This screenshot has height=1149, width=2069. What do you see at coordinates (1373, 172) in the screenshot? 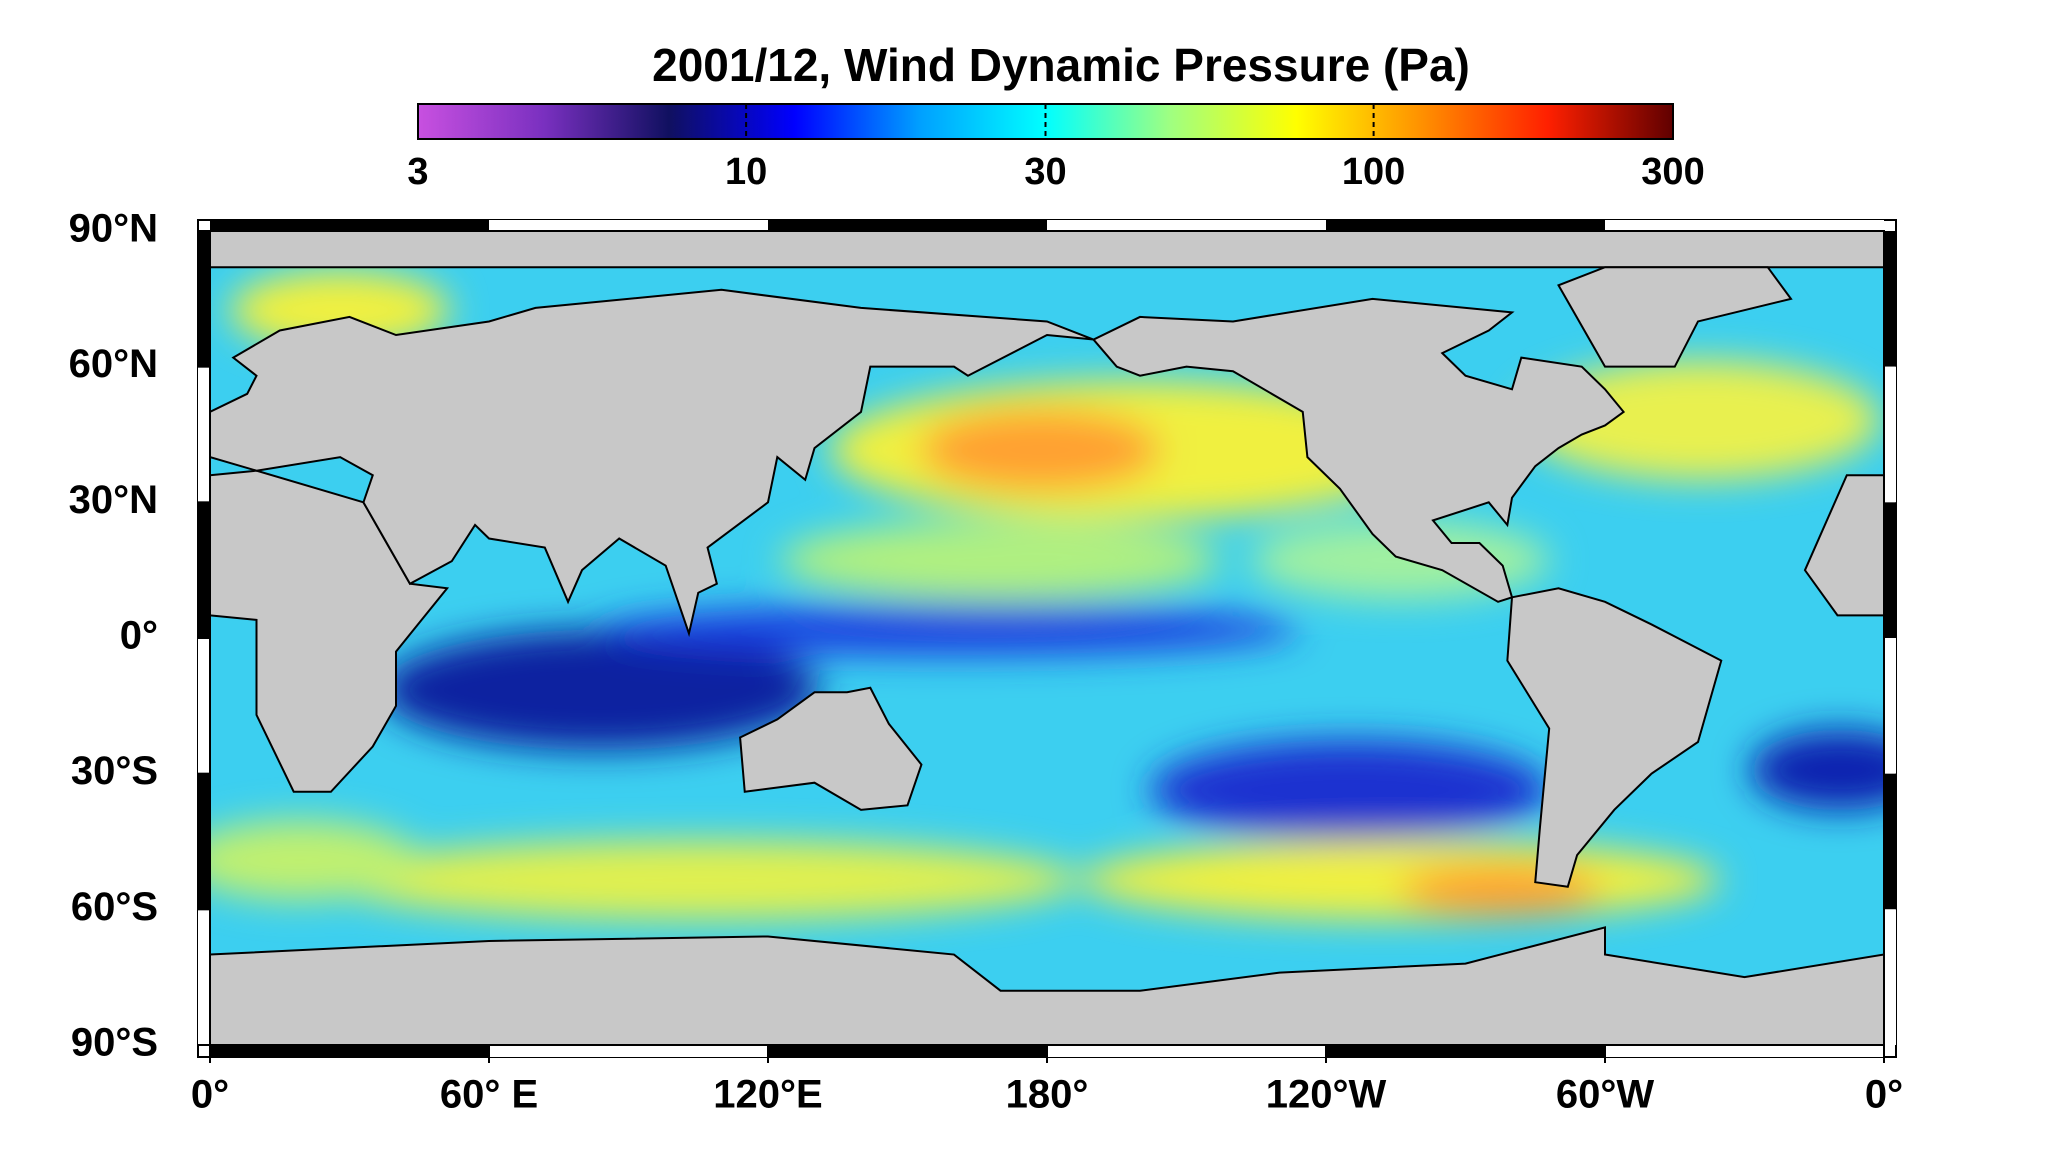
I see `colorbar-tick-label: 100` at bounding box center [1373, 172].